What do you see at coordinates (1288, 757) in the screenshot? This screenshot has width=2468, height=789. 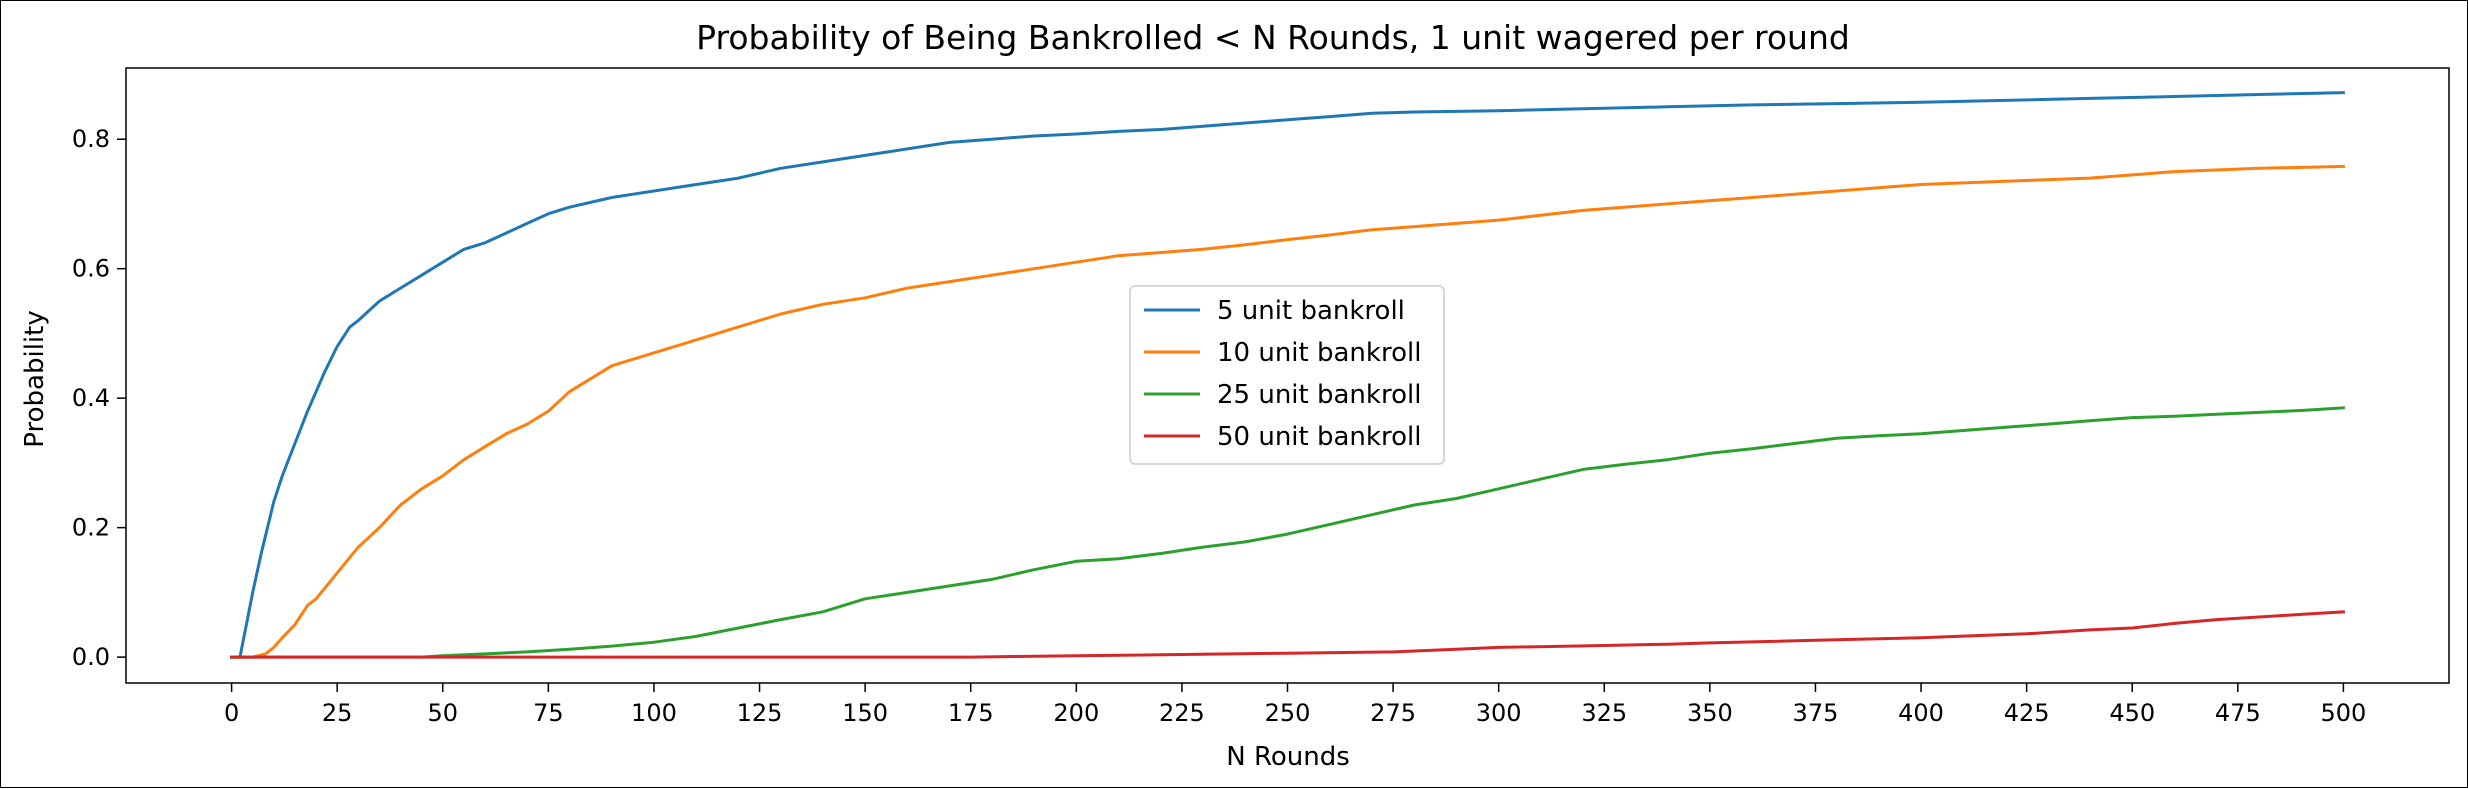 I see `x-axis-label: N Rounds` at bounding box center [1288, 757].